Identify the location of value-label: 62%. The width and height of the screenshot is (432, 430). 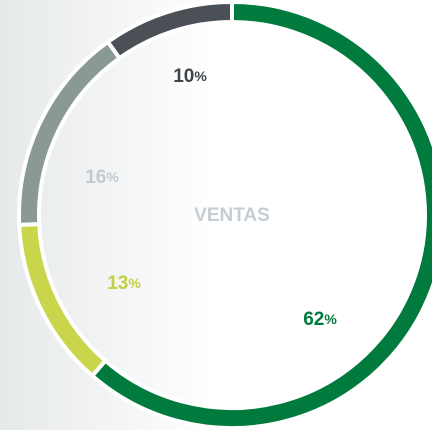
(320, 319).